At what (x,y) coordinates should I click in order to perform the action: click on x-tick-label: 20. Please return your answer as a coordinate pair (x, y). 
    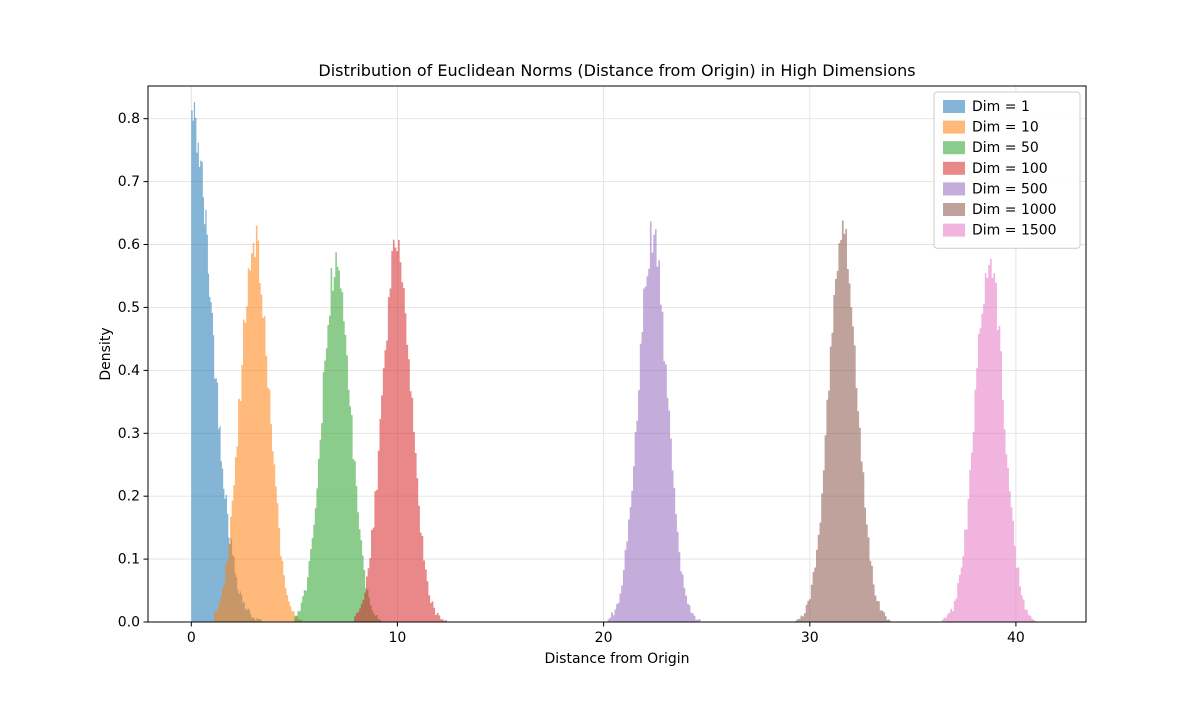
    Looking at the image, I should click on (604, 638).